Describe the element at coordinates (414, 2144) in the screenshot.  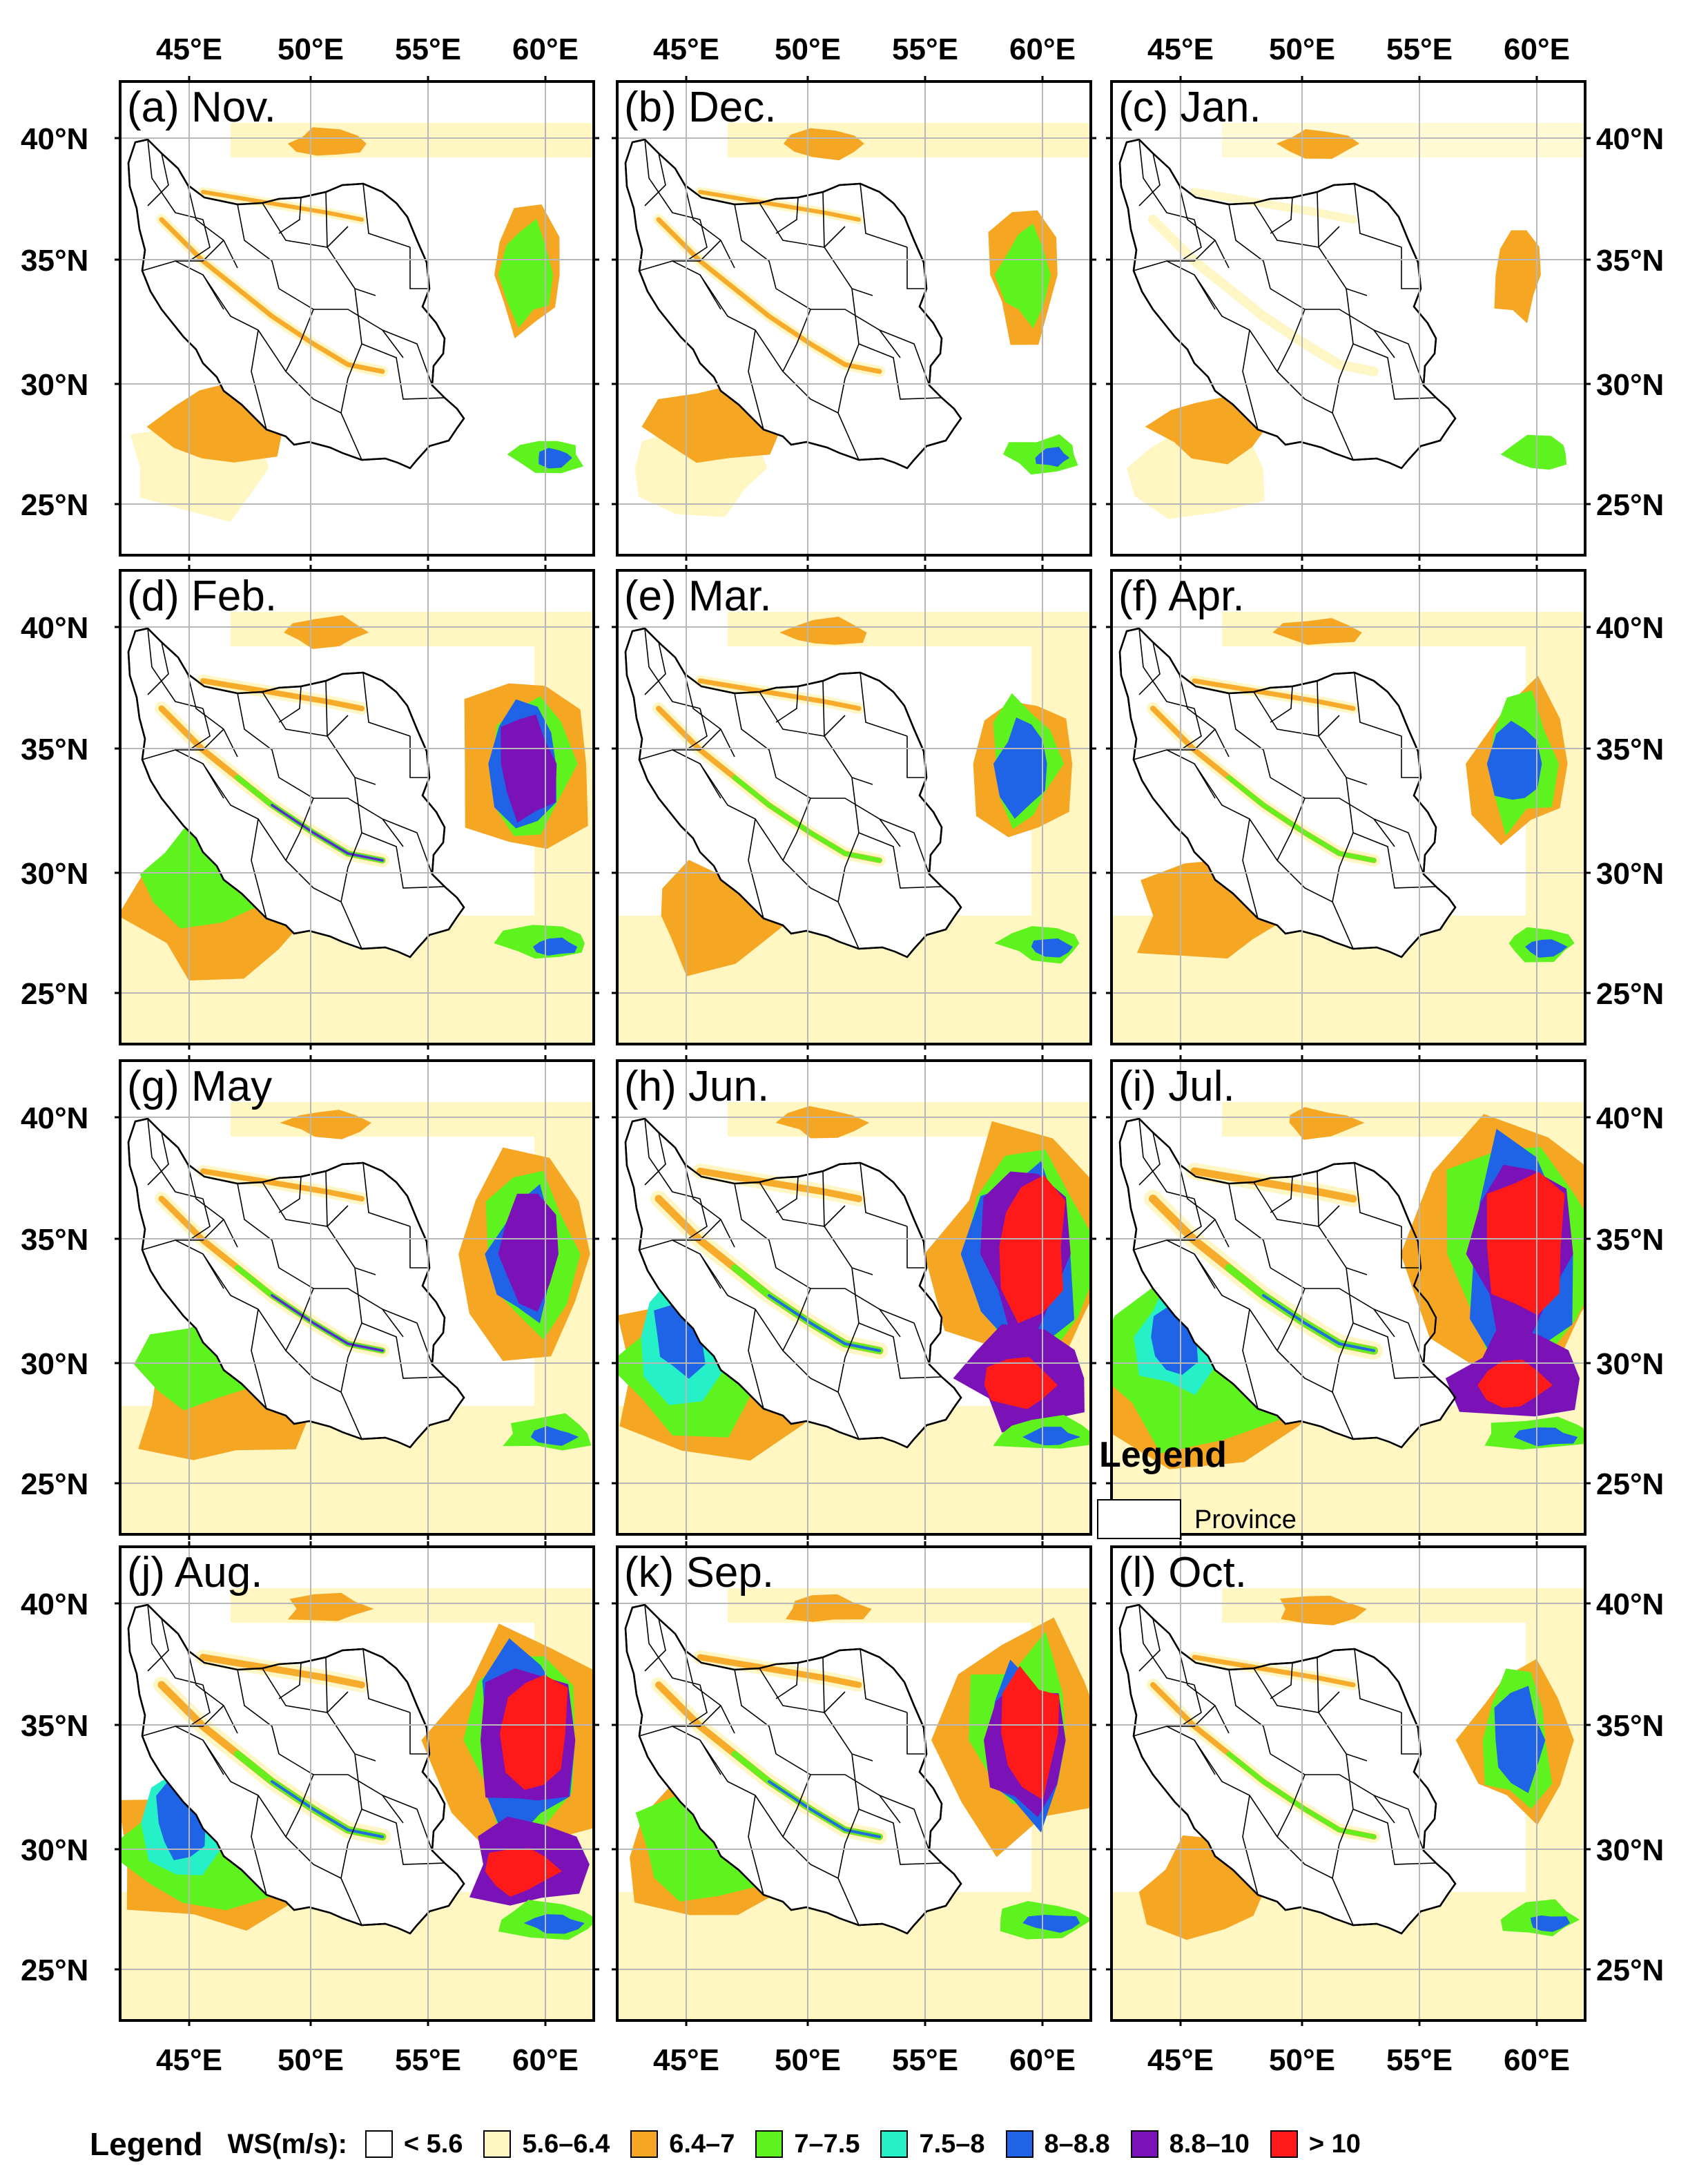
I see `legend-item: < 5.6` at that location.